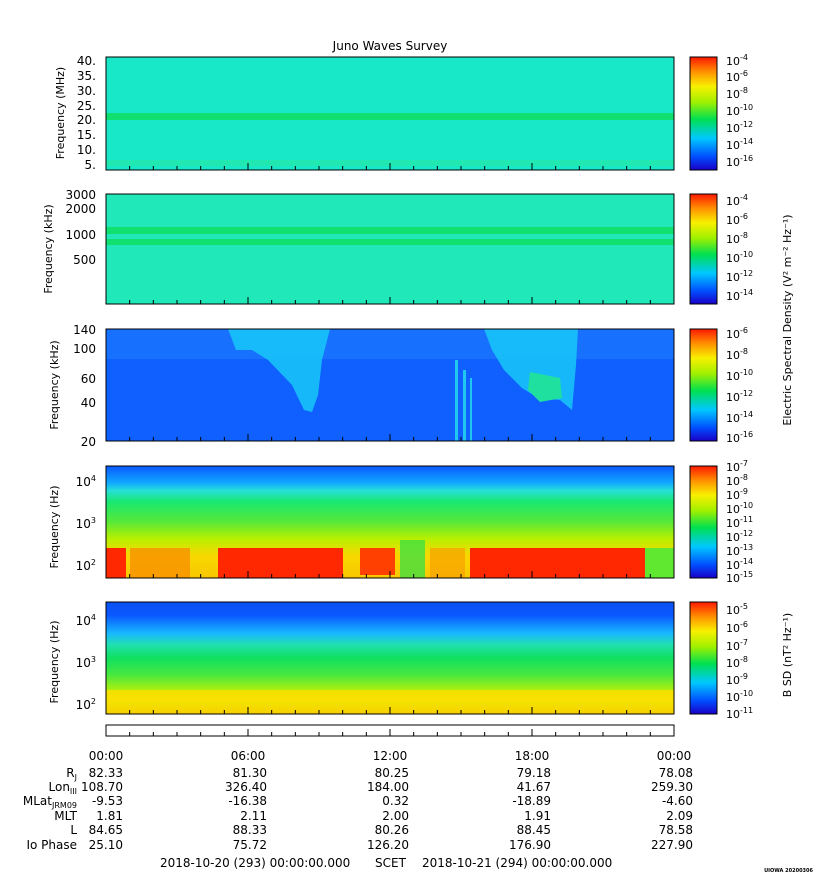 This screenshot has height=880, width=815. What do you see at coordinates (253, 816) in the screenshot?
I see `eph-value: 2.11` at bounding box center [253, 816].